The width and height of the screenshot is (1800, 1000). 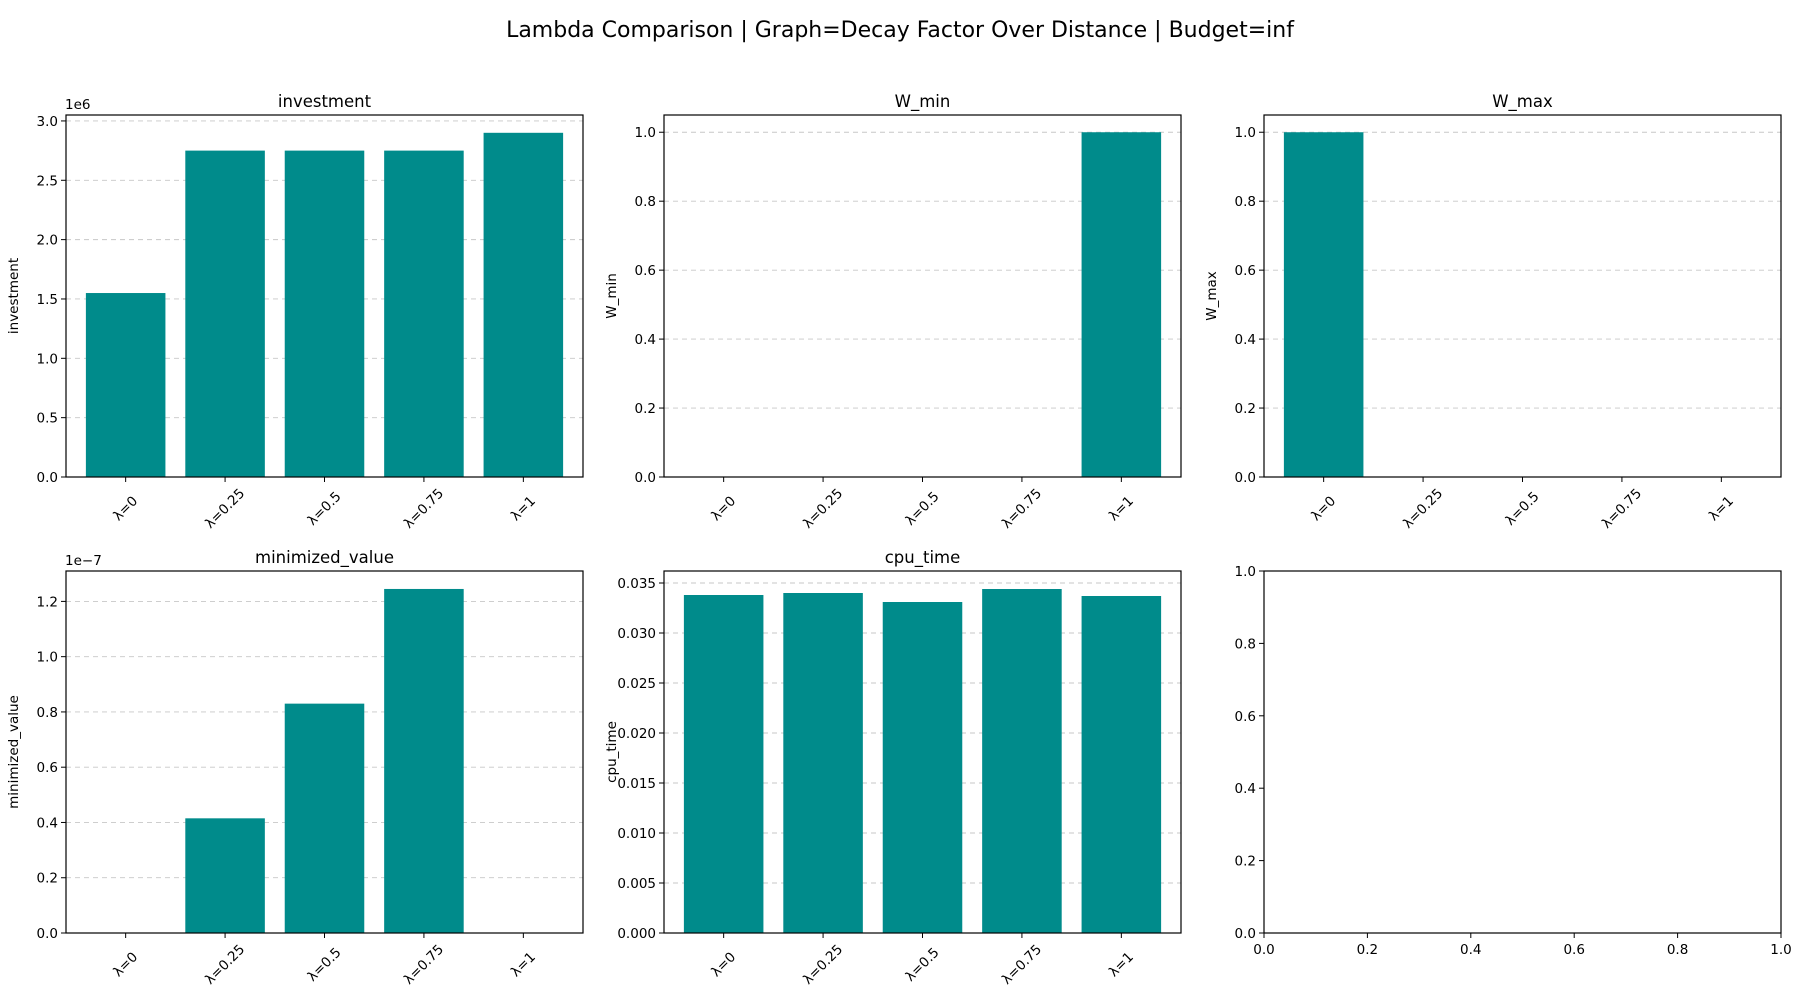 I want to click on subplot-title: W_max, so click(x=1522, y=102).